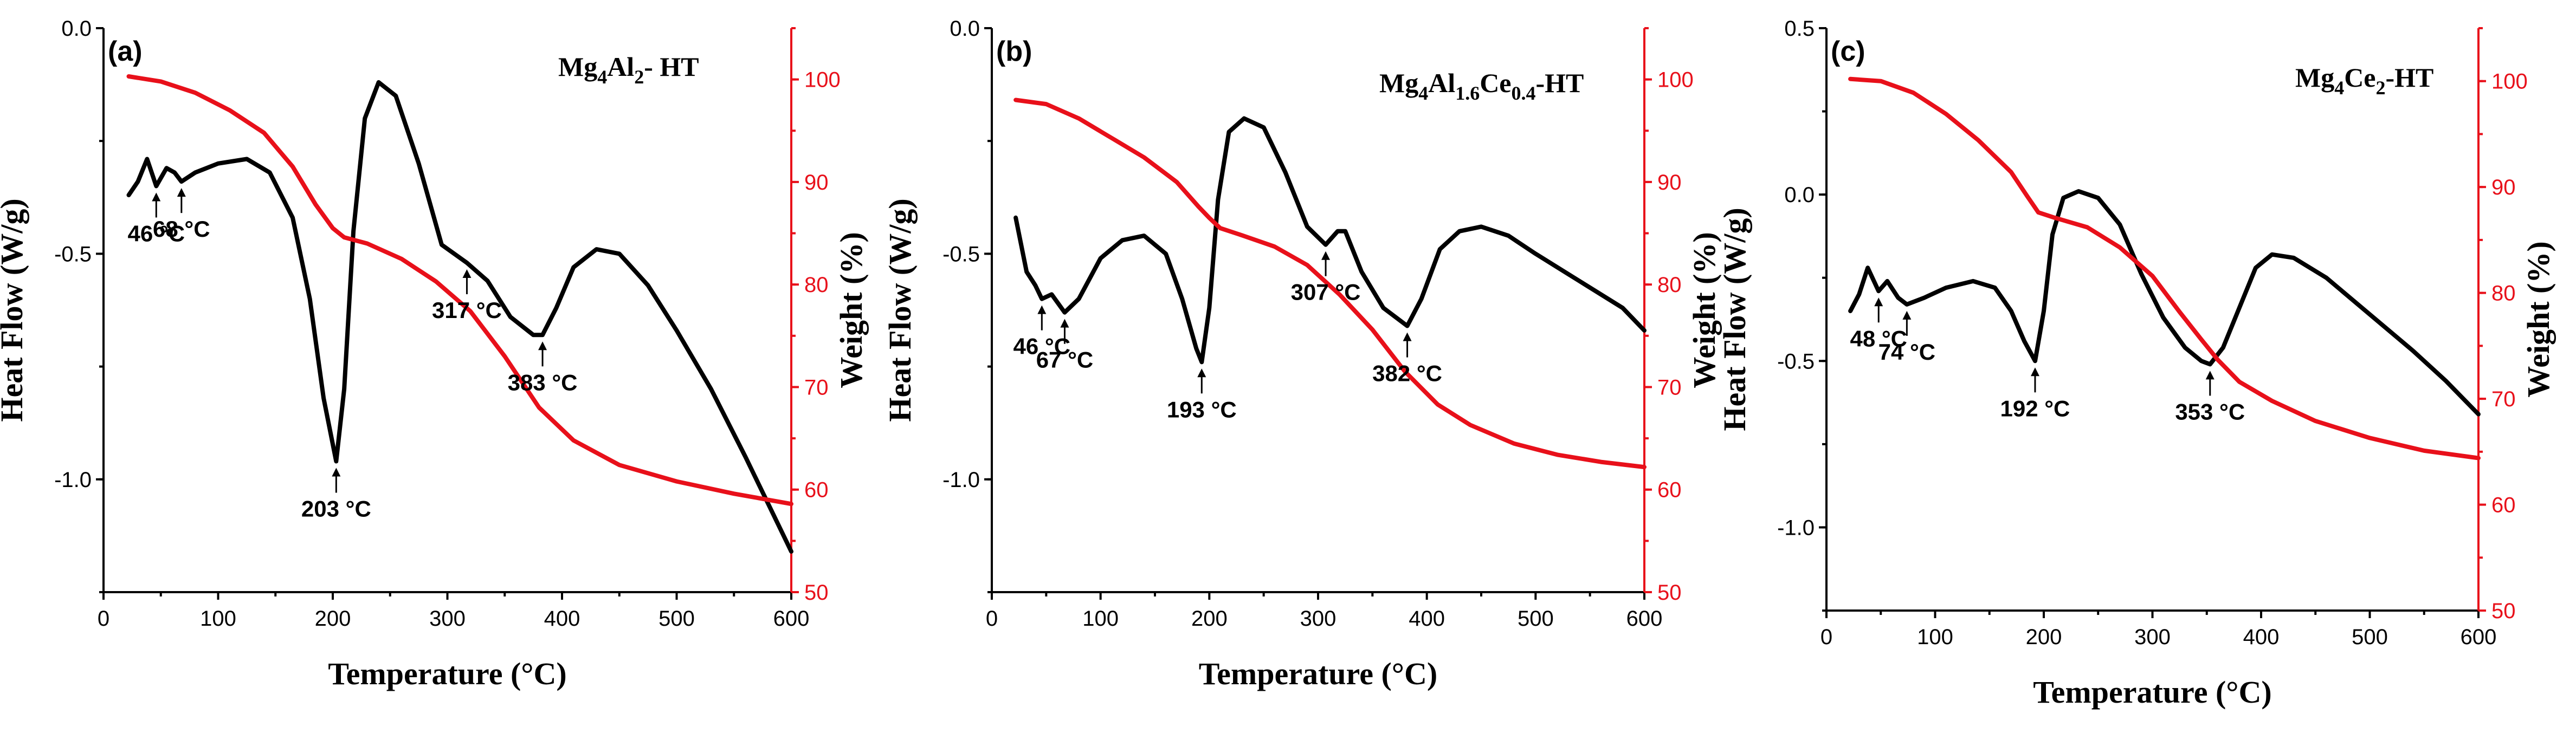  What do you see at coordinates (1407, 374) in the screenshot?
I see `peak-annotation: 382 °C` at bounding box center [1407, 374].